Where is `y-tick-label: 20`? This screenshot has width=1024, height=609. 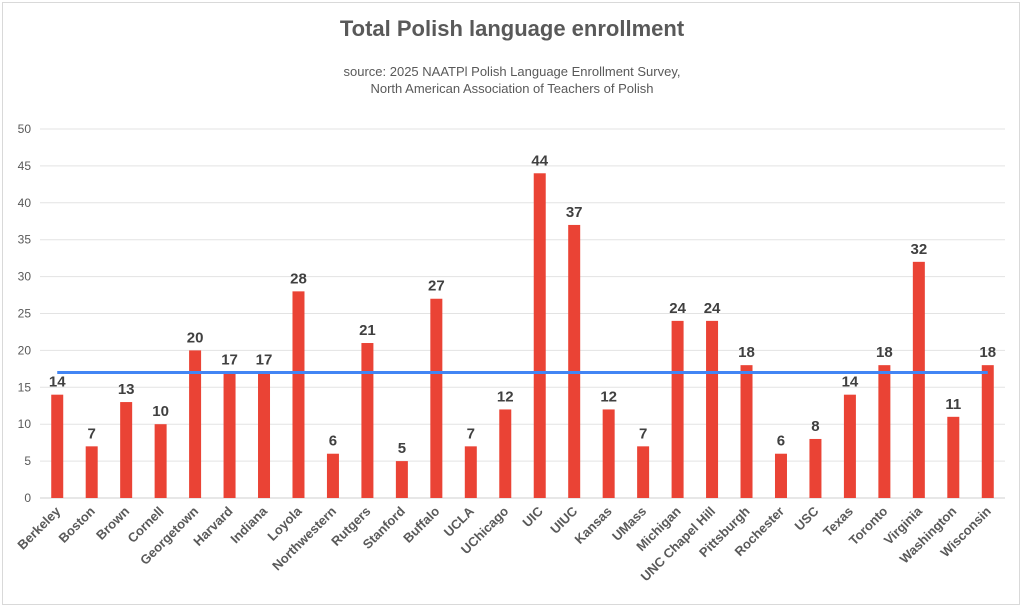 y-tick-label: 20 is located at coordinates (25, 350).